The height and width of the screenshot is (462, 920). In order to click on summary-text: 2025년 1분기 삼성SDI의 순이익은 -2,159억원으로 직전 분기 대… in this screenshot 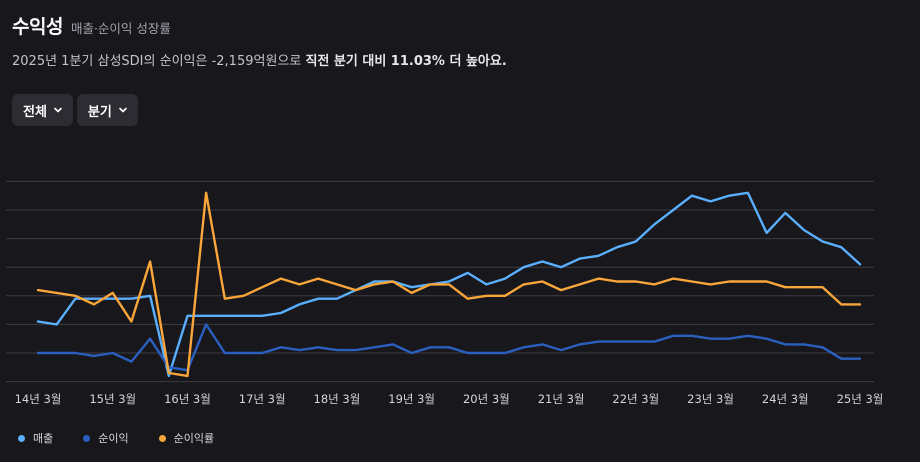, I will do `click(259, 59)`.